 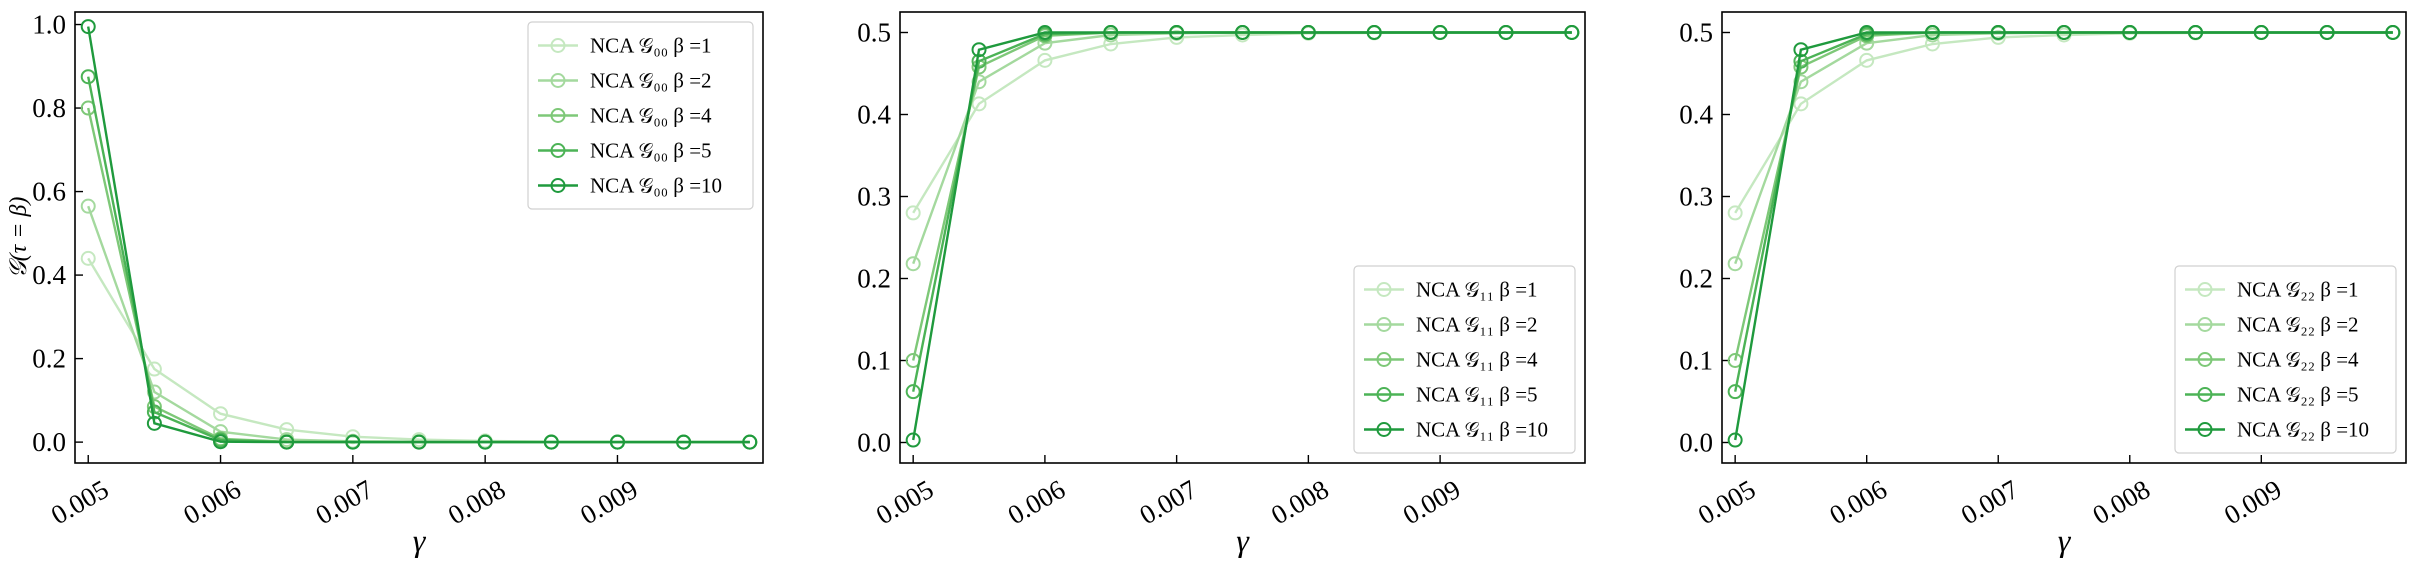 What do you see at coordinates (1477, 290) in the screenshot?
I see `legend-label: NCA 𝒢₁₁ β =1` at bounding box center [1477, 290].